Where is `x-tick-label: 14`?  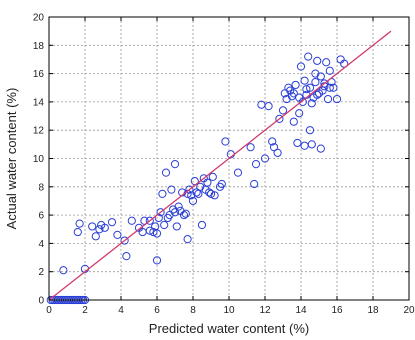
x-tick-label: 14 is located at coordinates (301, 310).